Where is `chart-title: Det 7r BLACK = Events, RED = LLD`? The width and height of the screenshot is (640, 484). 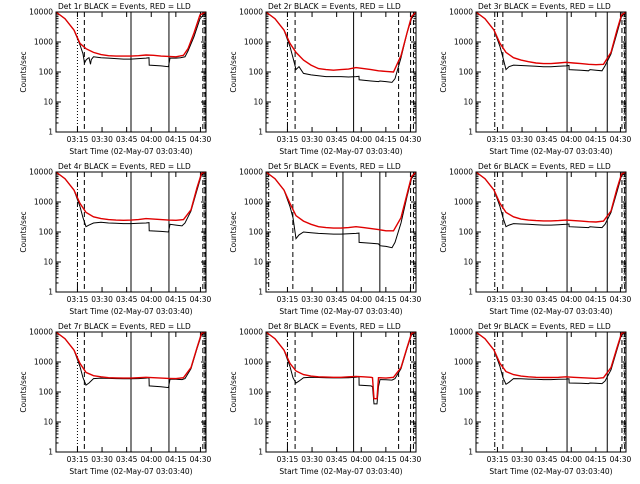 chart-title: Det 7r BLACK = Events, RED = LLD is located at coordinates (124, 326).